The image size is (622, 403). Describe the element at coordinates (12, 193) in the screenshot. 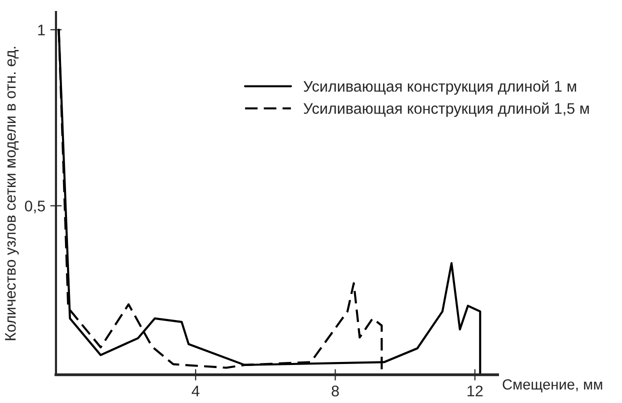

I see `y-axis-title: Количество узлов сетки модели в отн. ед.` at that location.